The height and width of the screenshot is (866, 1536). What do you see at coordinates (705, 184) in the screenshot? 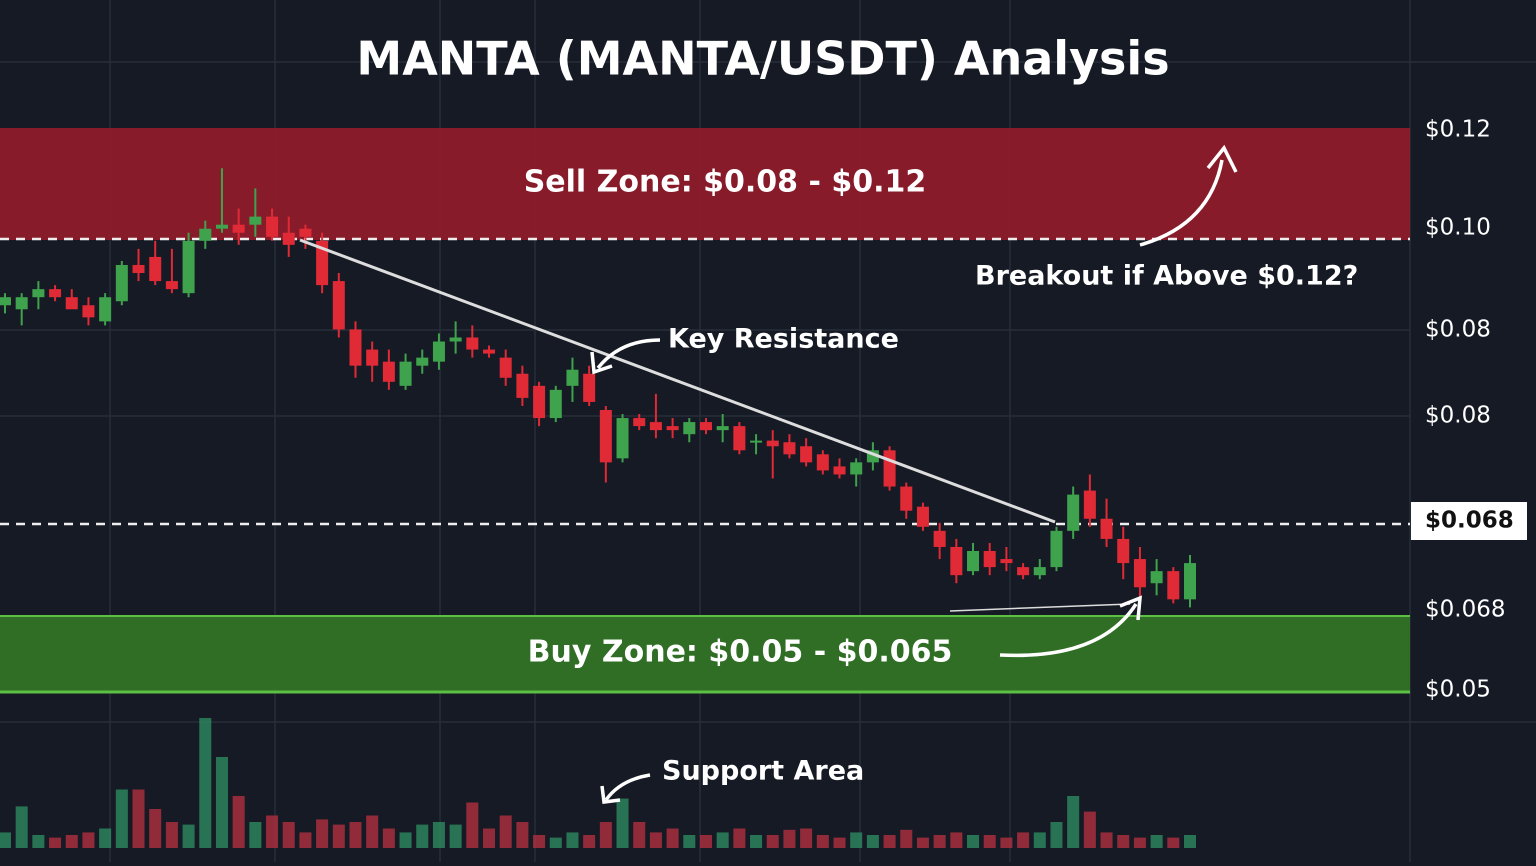
I see `sell-zone` at bounding box center [705, 184].